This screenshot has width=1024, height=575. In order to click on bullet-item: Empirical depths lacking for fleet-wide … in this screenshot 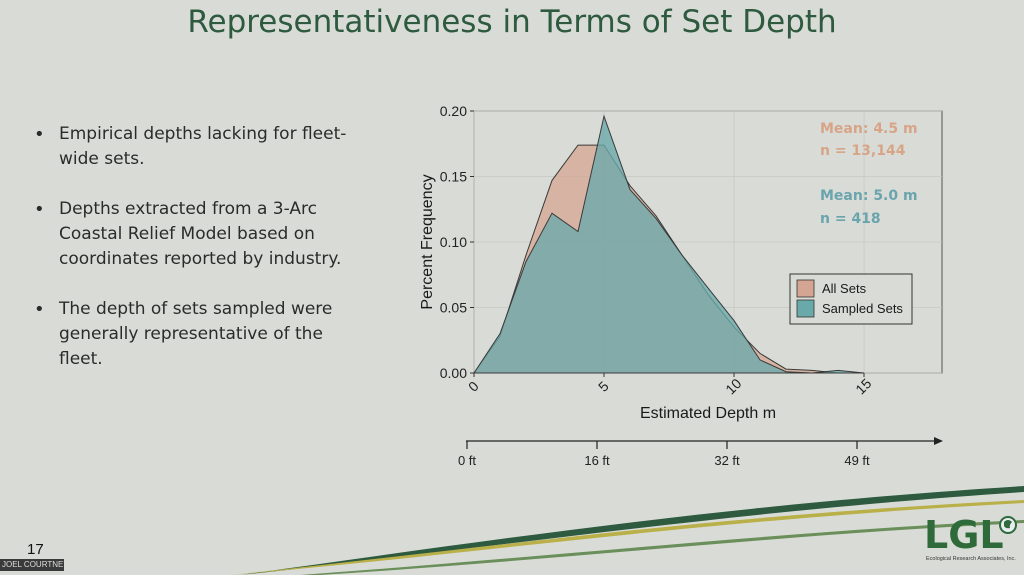, I will do `click(197, 147)`.